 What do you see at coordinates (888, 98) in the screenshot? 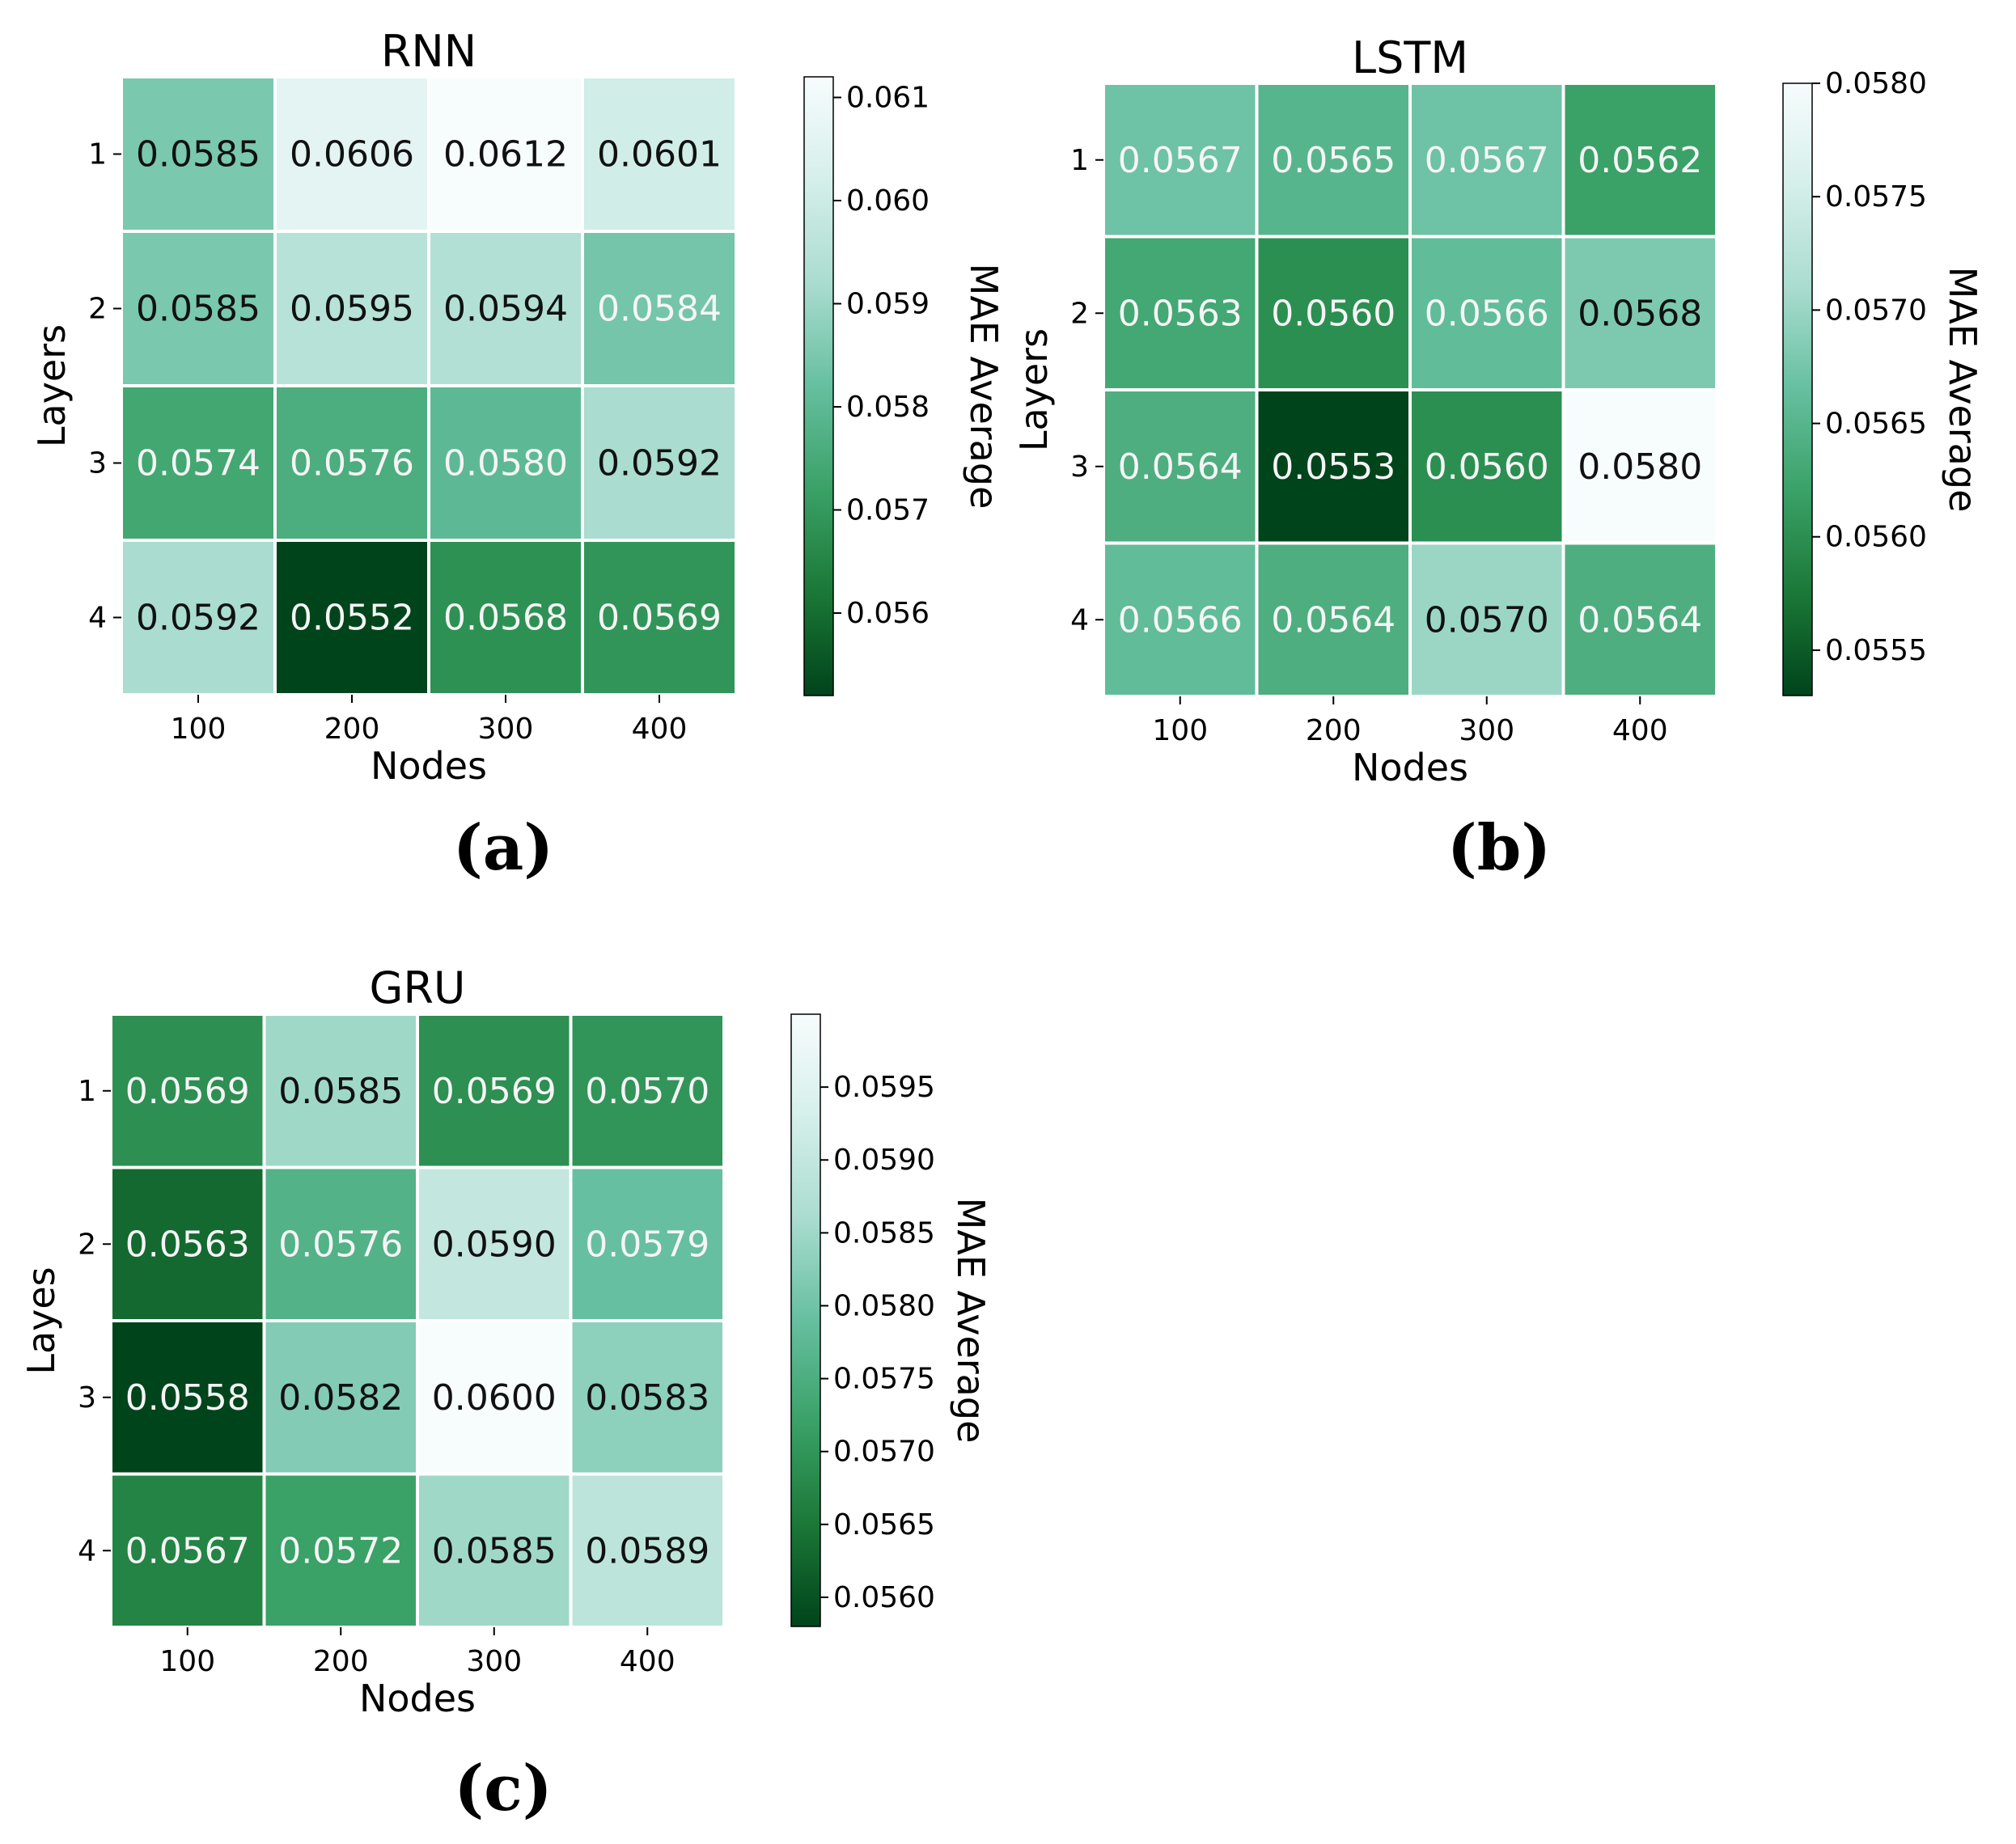
I see `colorbar-tick-label: 0.061` at bounding box center [888, 98].